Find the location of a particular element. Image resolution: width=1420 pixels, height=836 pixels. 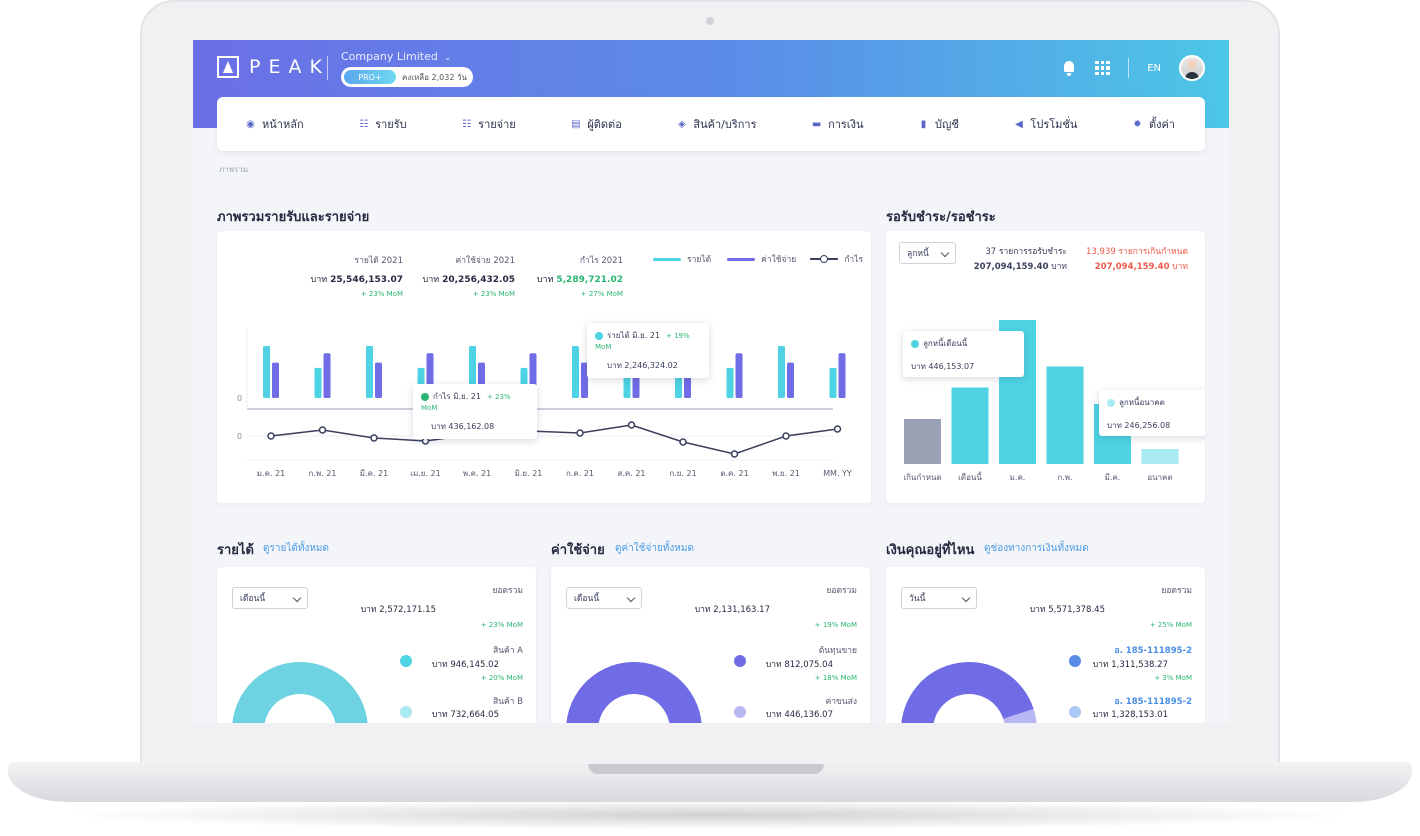

money-period-select: วันนี้ is located at coordinates (939, 598).